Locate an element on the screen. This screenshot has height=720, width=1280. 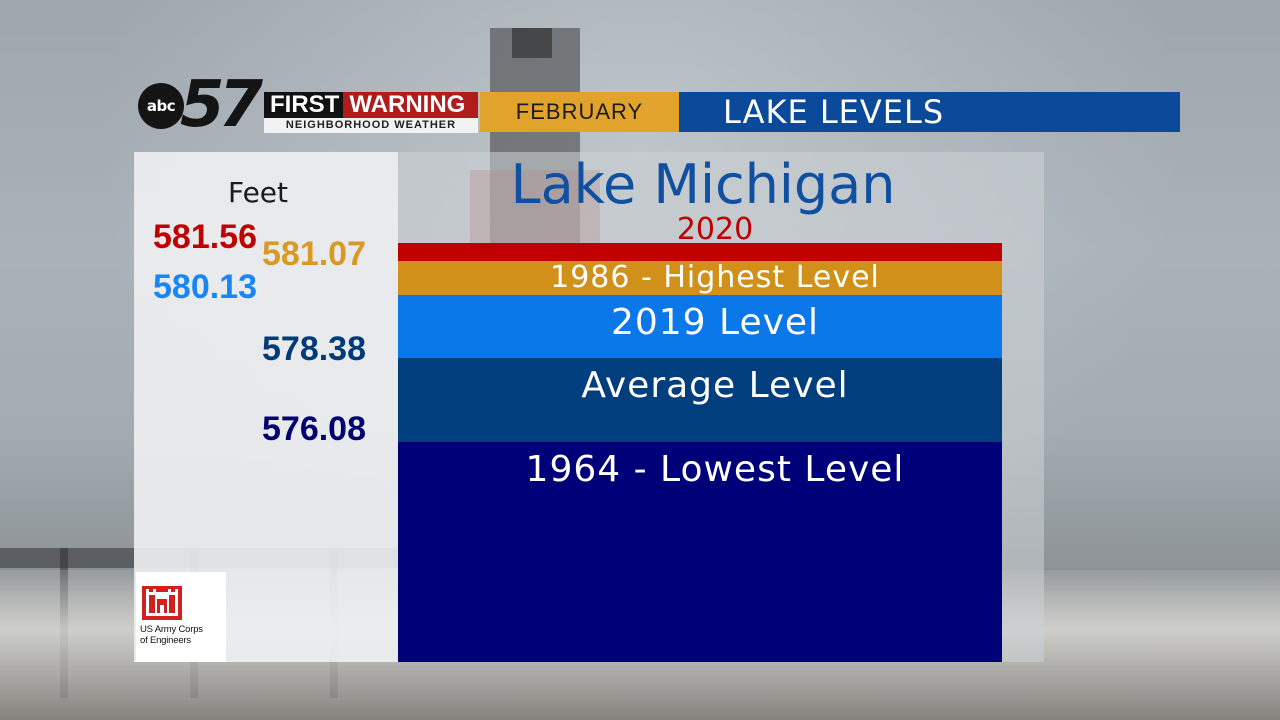
label-average: Average Level is located at coordinates (715, 385).